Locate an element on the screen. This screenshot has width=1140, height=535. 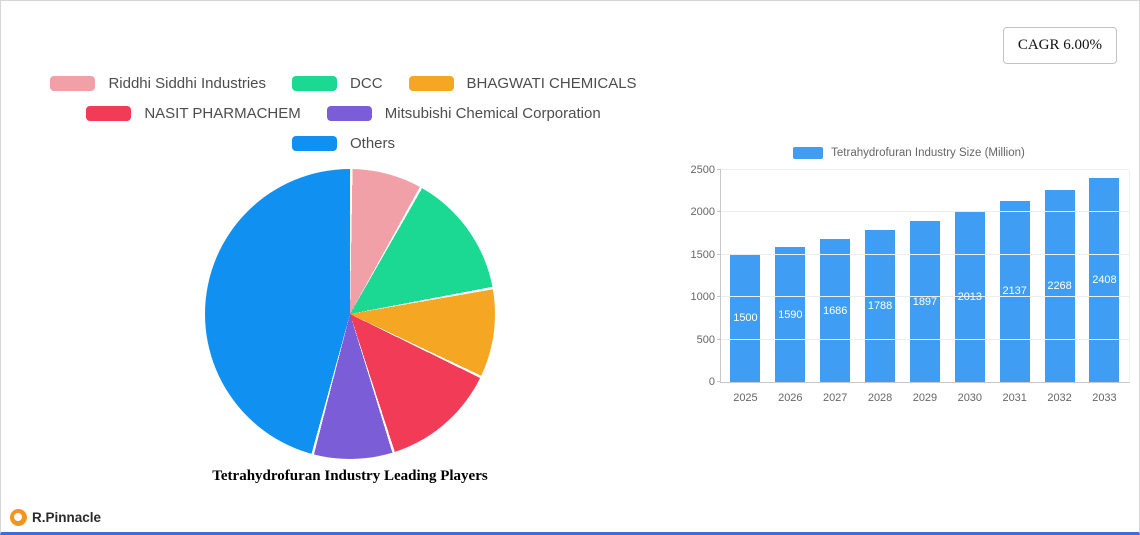
legend-item: Mitsubishi Chemical Corporation is located at coordinates (463, 113).